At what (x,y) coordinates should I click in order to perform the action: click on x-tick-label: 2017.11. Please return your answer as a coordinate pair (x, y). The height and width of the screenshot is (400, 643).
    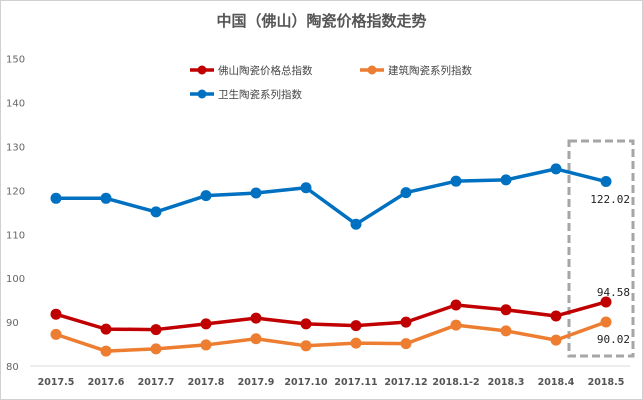
    Looking at the image, I should click on (355, 382).